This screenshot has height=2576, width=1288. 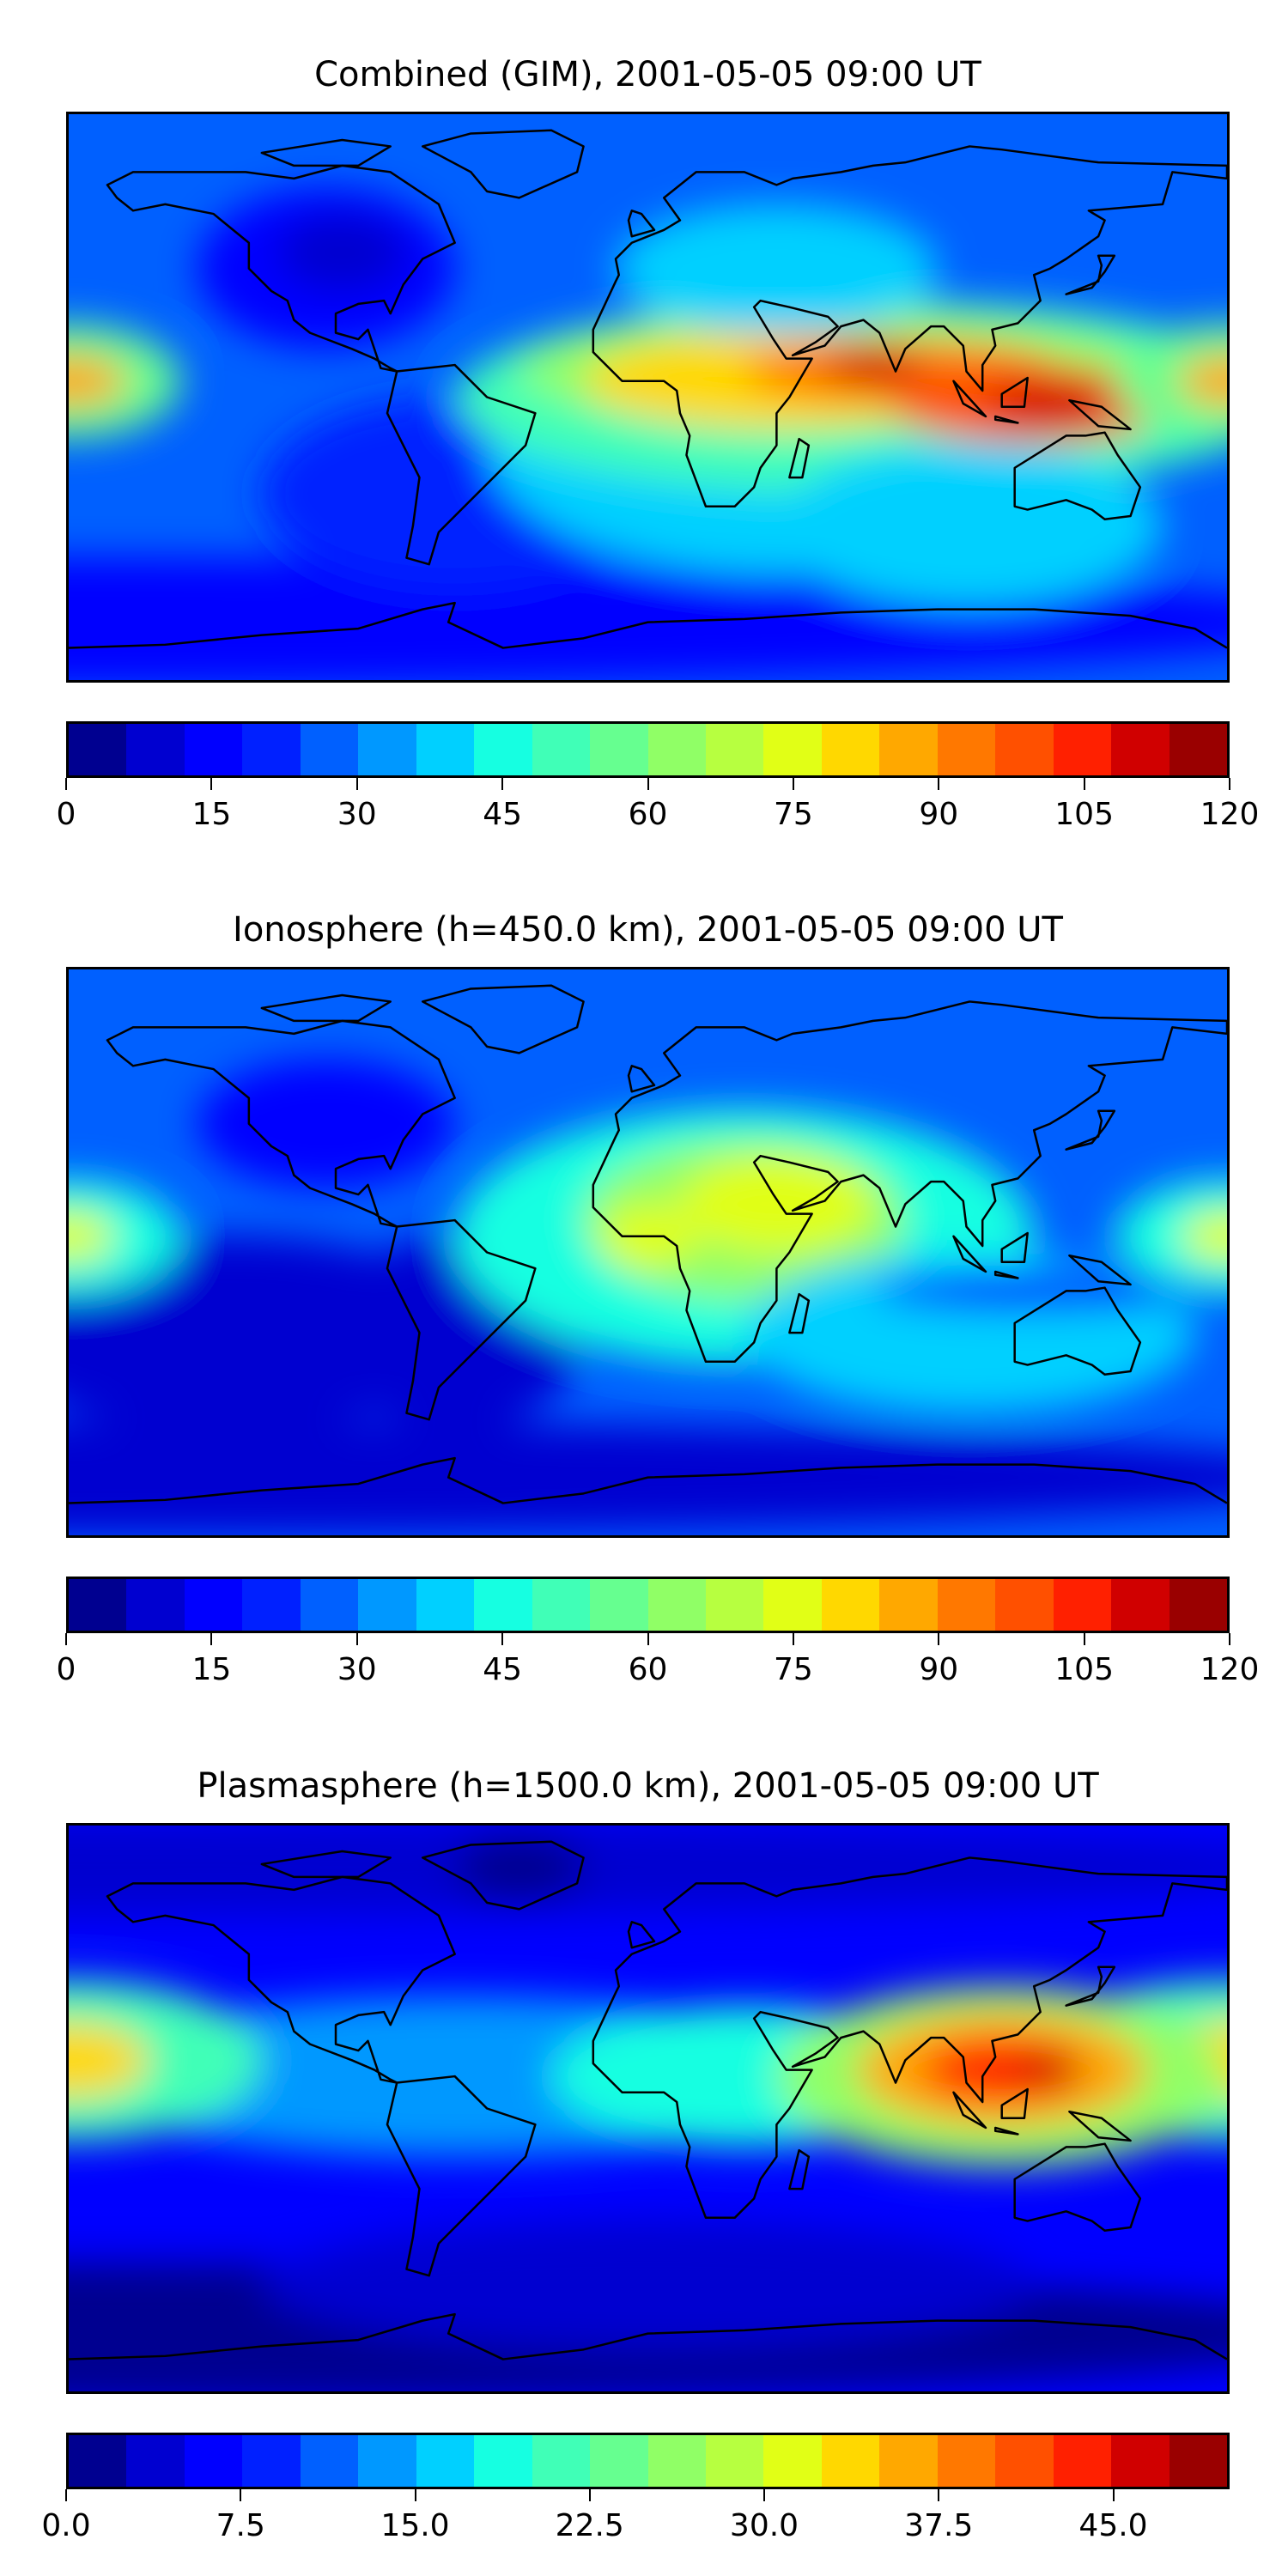 I want to click on colorbar-tick-label: 15.0, so click(x=415, y=2525).